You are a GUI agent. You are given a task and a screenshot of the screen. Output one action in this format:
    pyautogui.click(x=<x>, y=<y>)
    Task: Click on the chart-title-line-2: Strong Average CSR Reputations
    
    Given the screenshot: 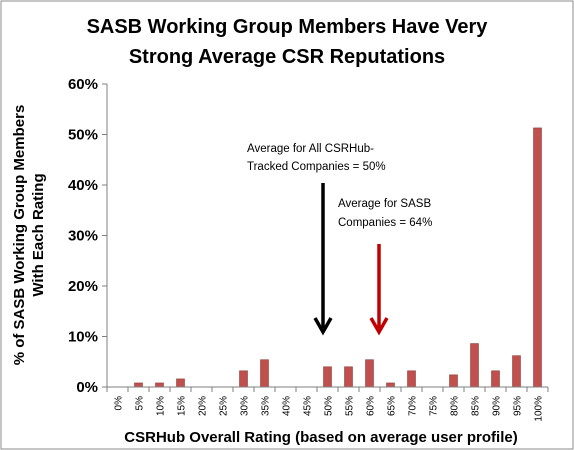 What is the action you would take?
    pyautogui.click(x=287, y=57)
    